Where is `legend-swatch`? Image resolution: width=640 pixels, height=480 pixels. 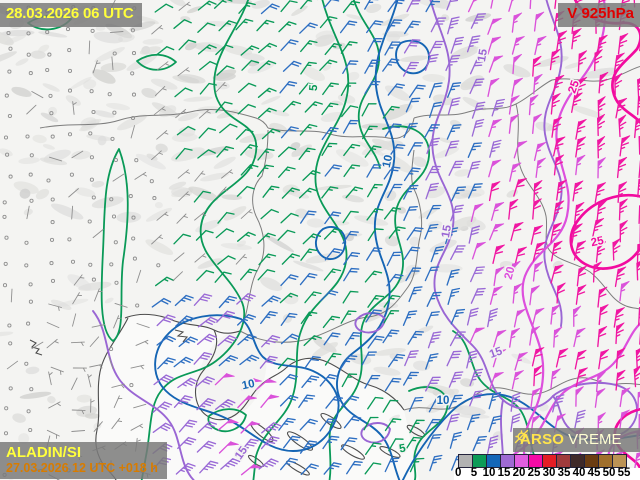
legend-swatch is located at coordinates (521, 461).